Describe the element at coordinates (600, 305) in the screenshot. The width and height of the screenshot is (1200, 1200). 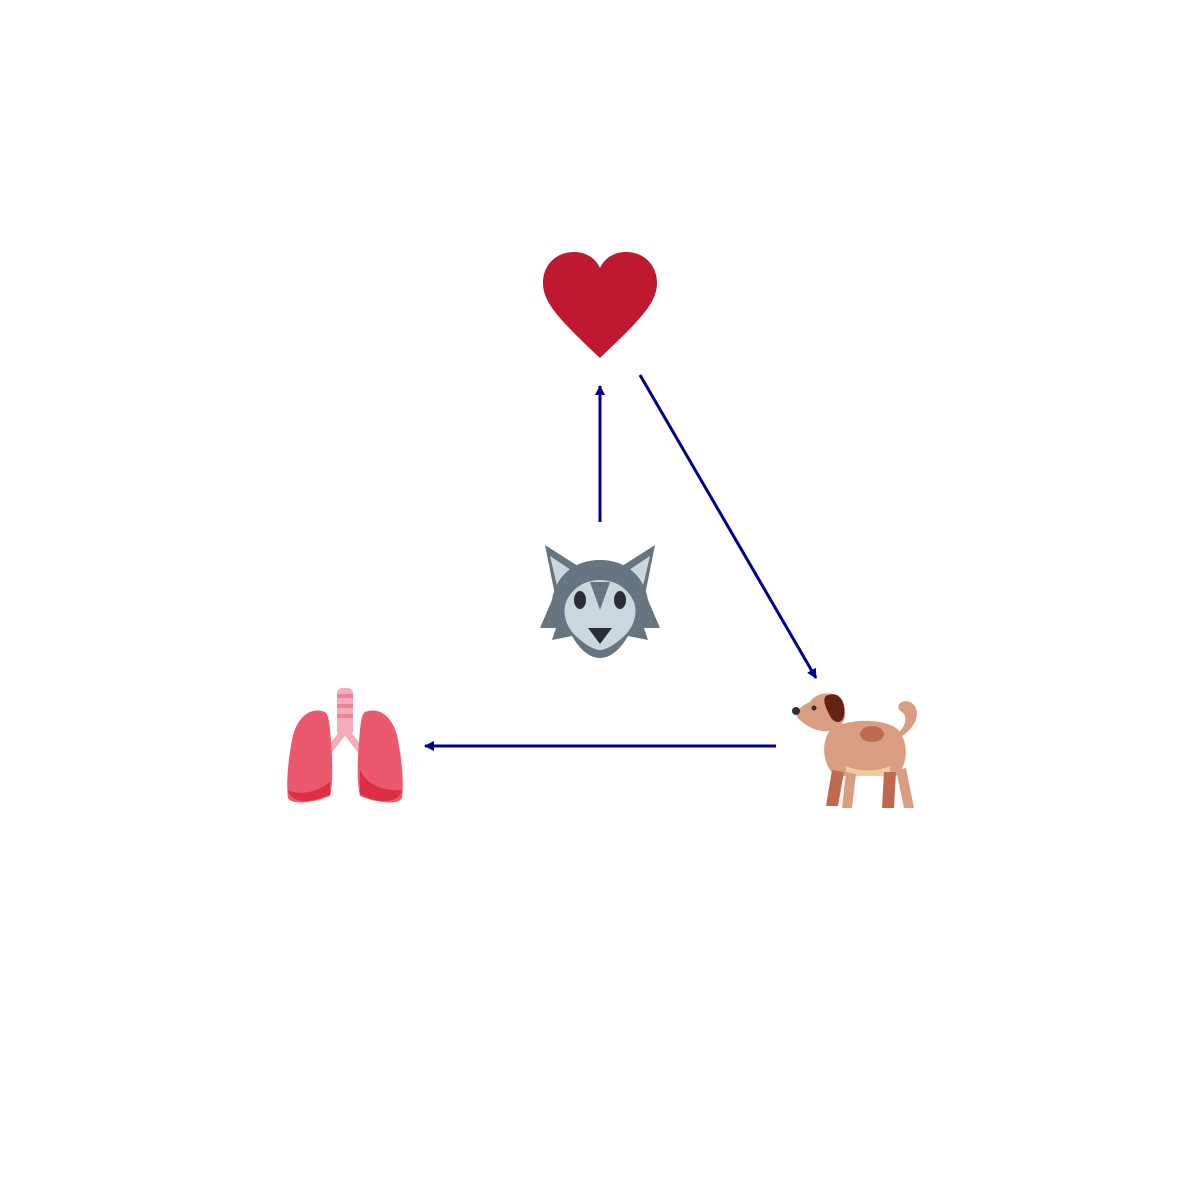
I see `heart-icon` at that location.